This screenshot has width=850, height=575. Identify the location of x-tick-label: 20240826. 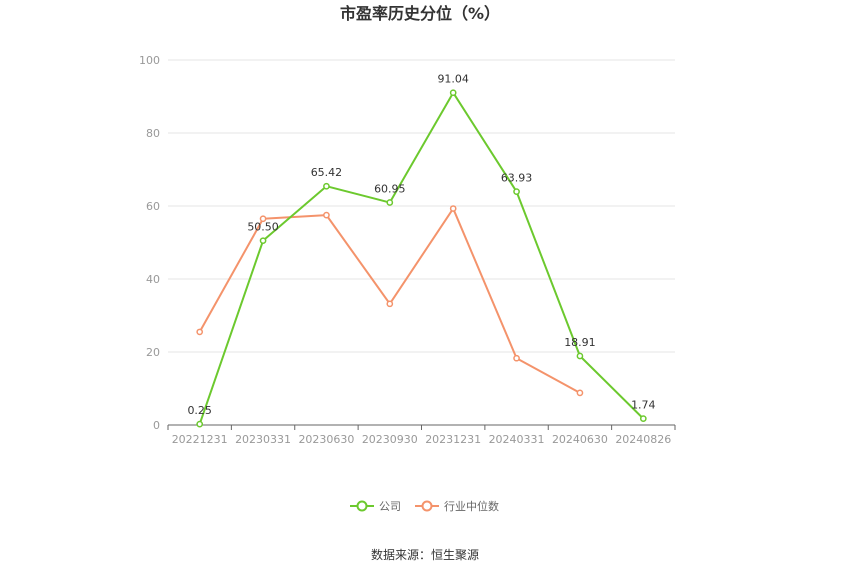
(643, 439).